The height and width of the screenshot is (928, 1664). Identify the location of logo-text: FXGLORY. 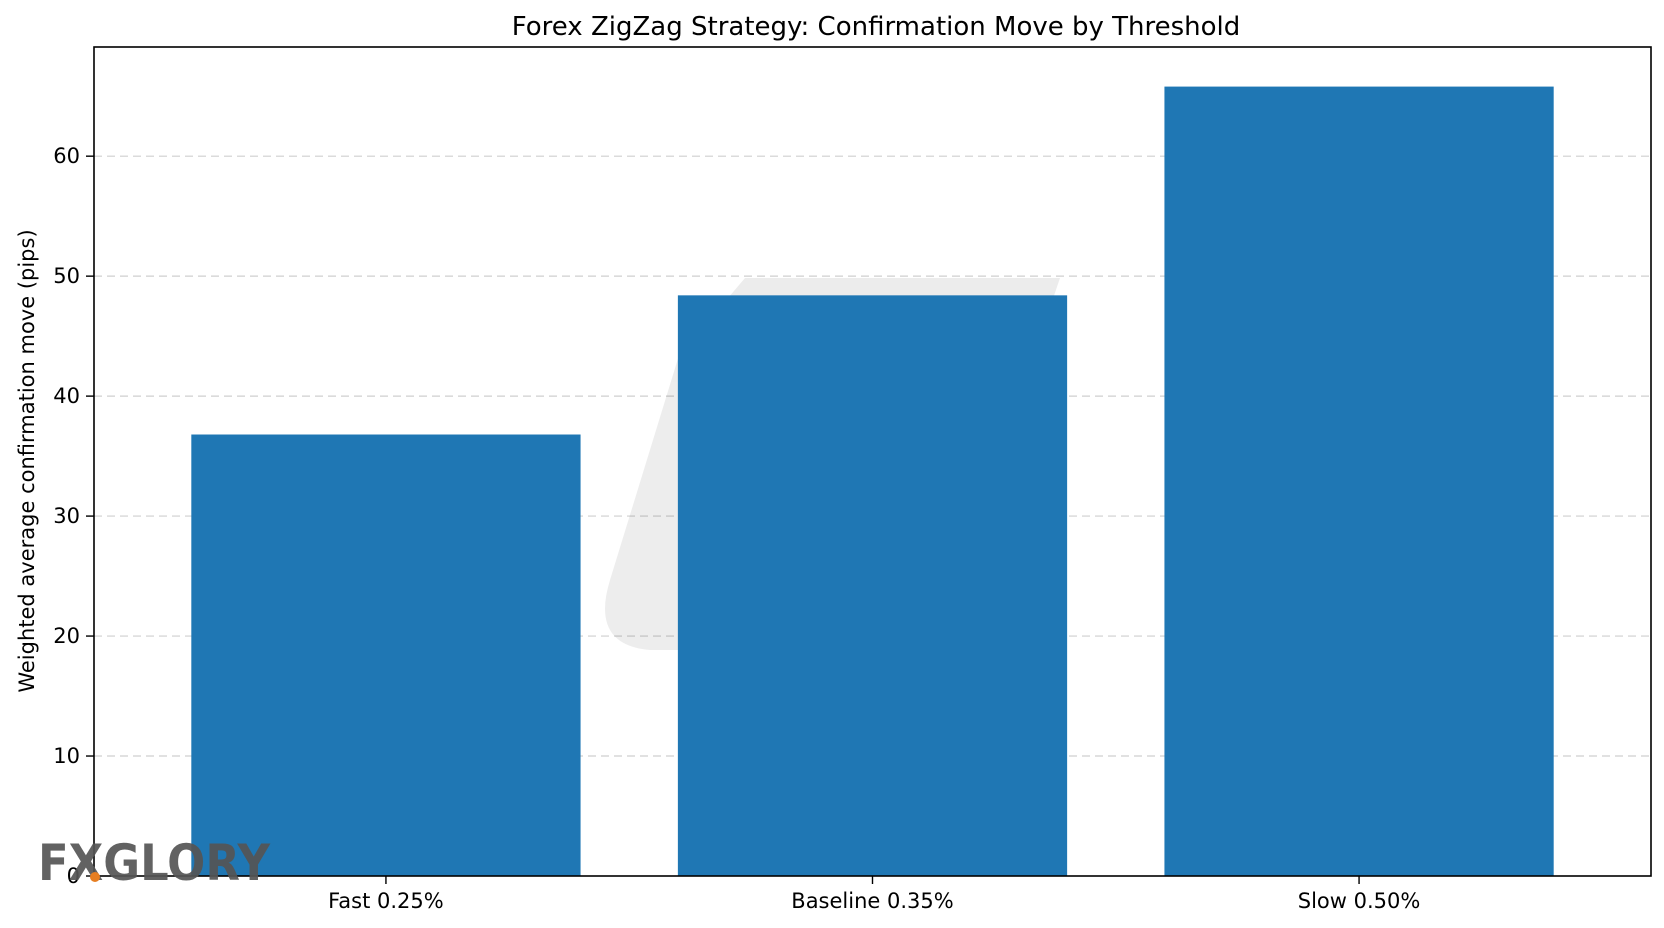
(154, 863).